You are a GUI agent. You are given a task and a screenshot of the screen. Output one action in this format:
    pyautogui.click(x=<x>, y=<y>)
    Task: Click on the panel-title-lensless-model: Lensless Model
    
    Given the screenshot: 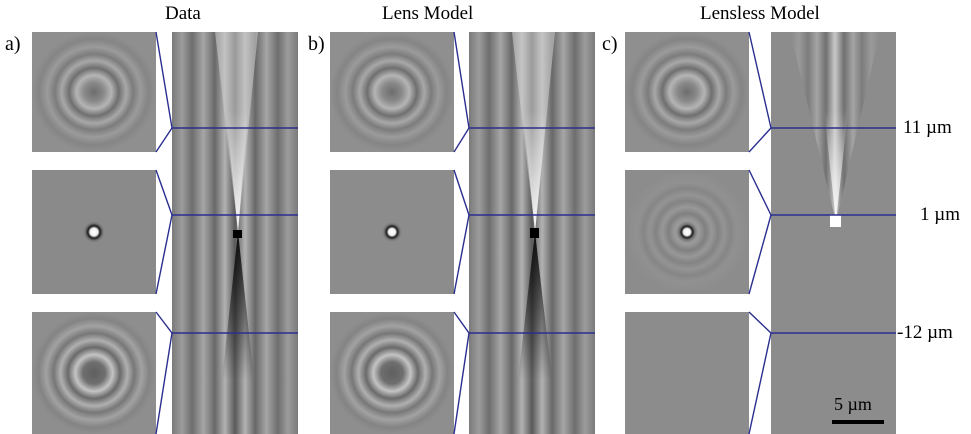 What is the action you would take?
    pyautogui.click(x=760, y=13)
    